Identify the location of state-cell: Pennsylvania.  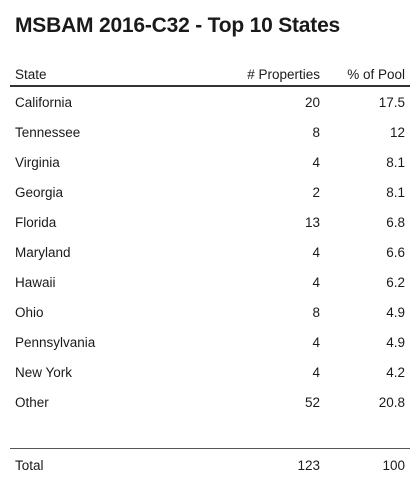
(55, 342).